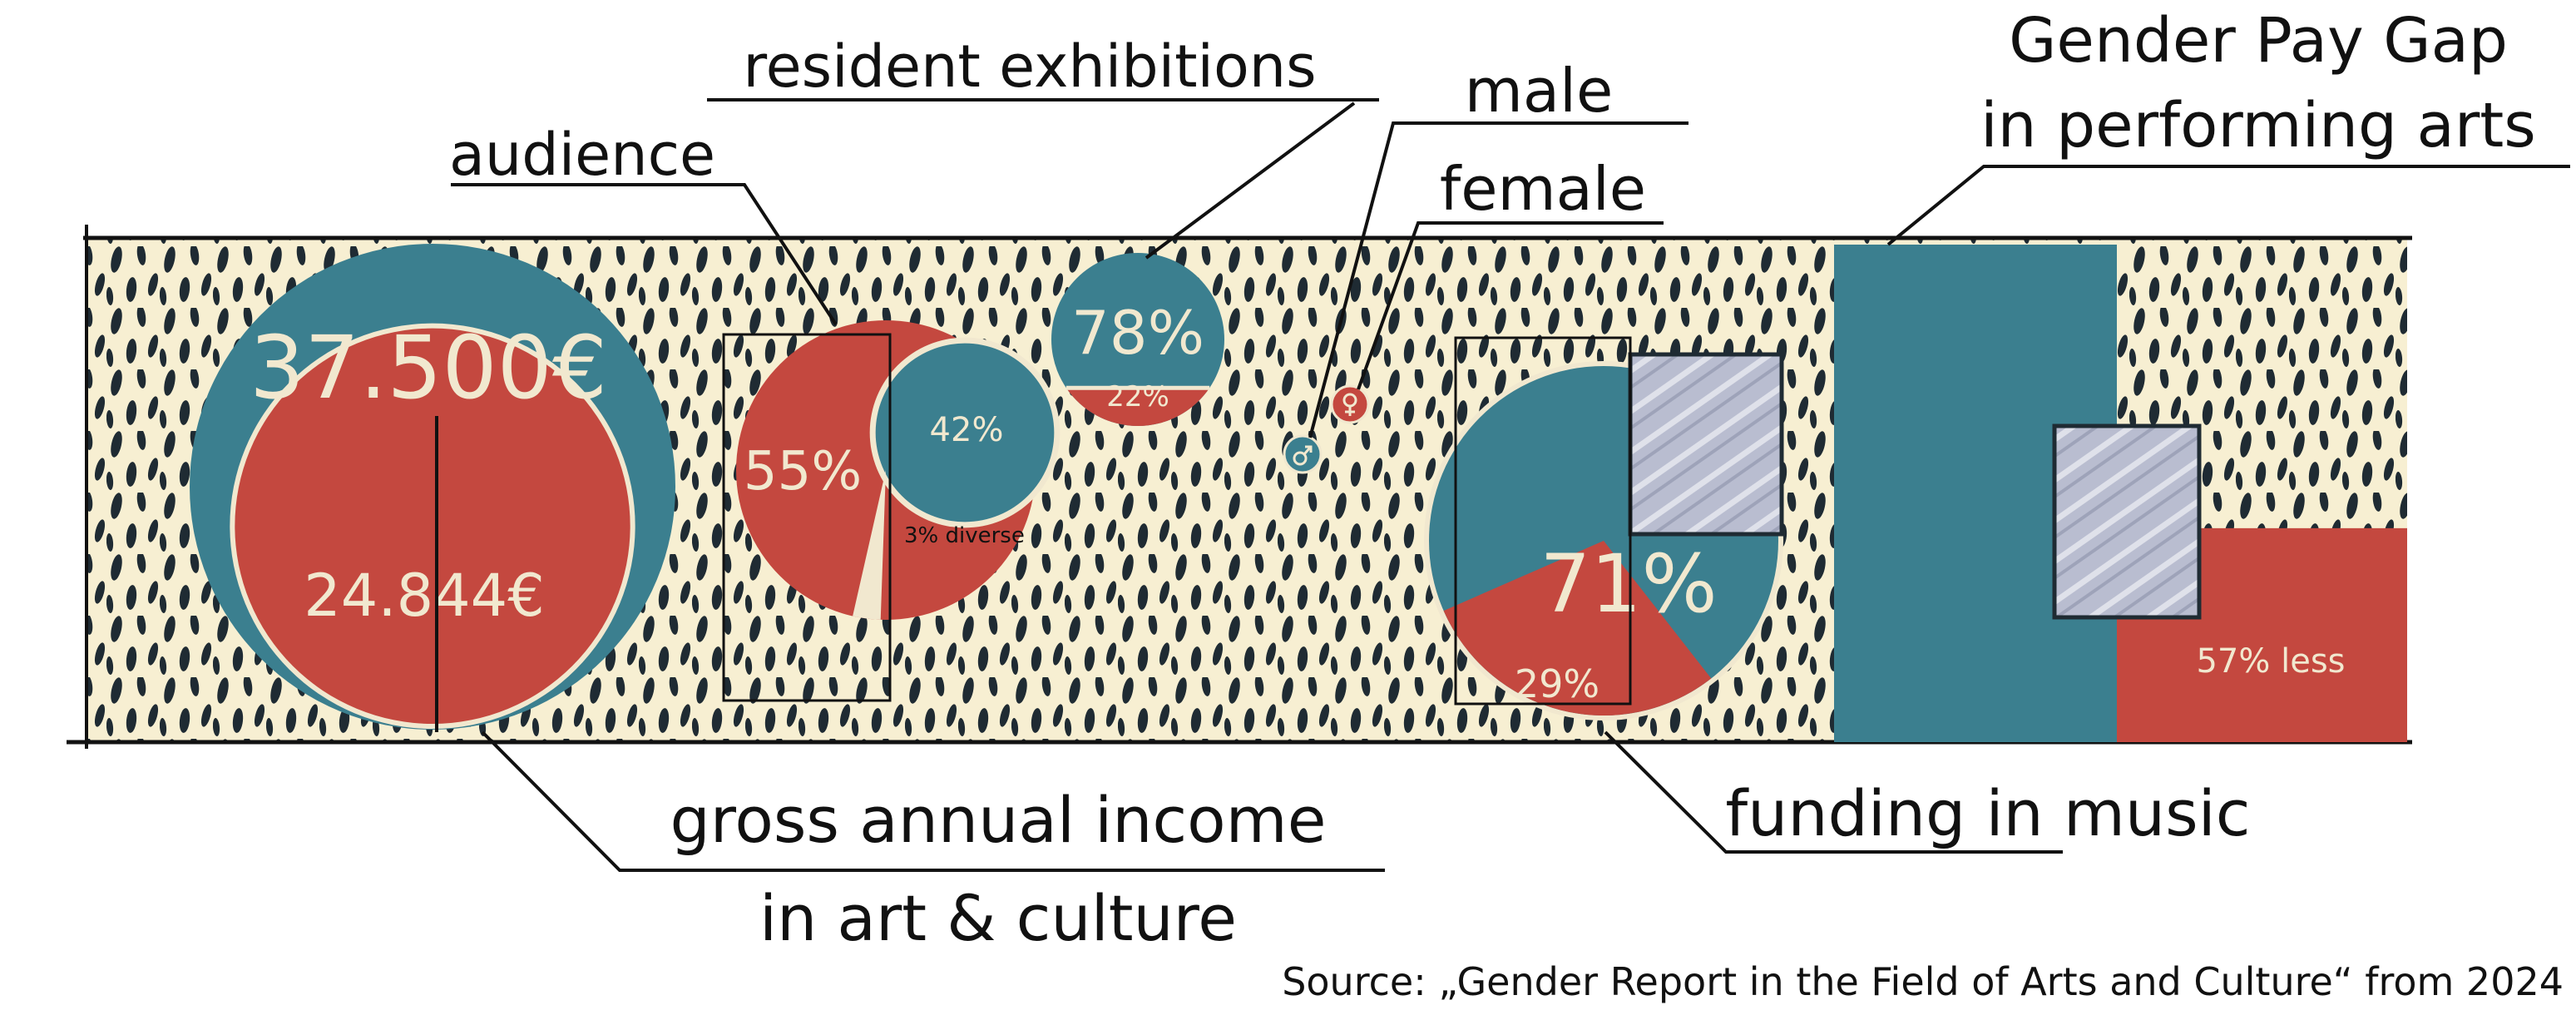  I want to click on exhibitions-pie-chart, so click(1137, 339).